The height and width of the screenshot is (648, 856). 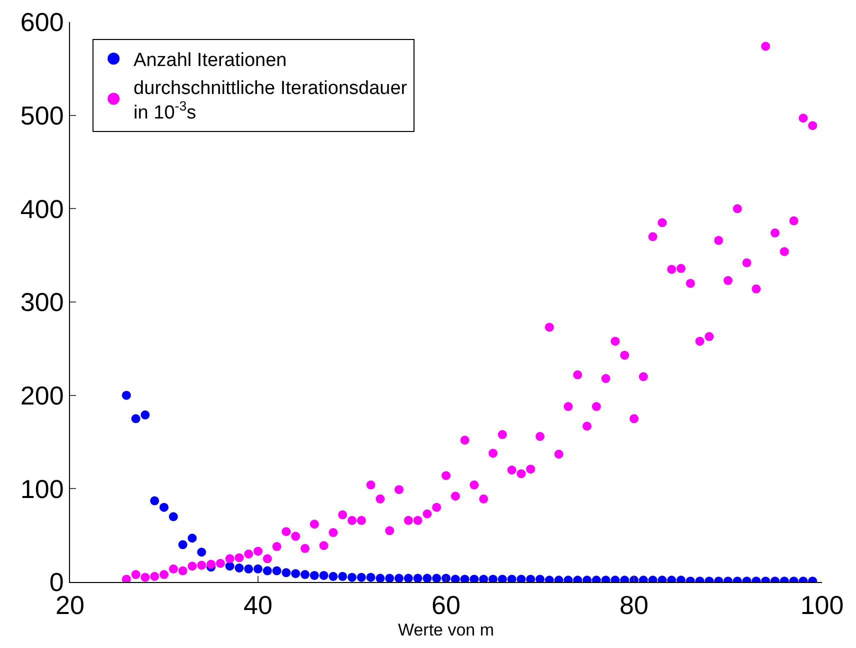 I want to click on y-tick-label: 200, so click(x=42, y=395).